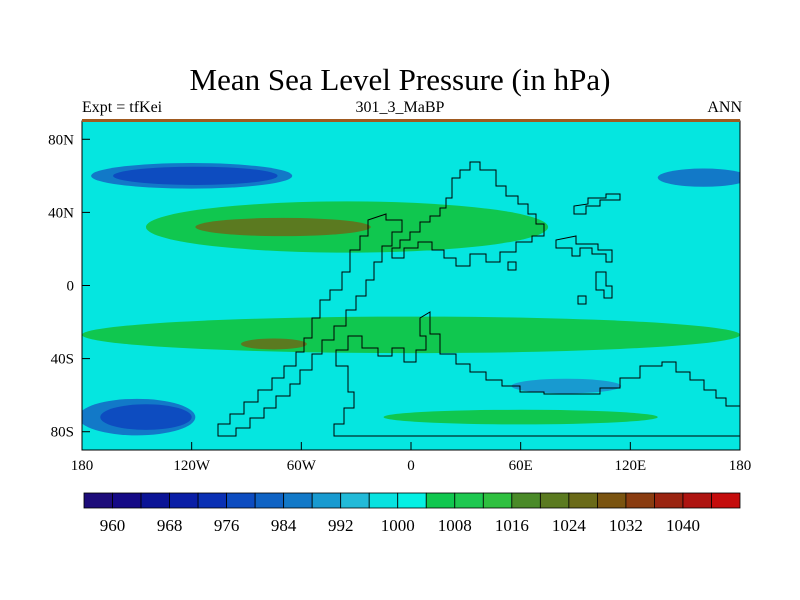 The width and height of the screenshot is (800, 600). What do you see at coordinates (521, 466) in the screenshot?
I see `lon-tick-label-4: 60E` at bounding box center [521, 466].